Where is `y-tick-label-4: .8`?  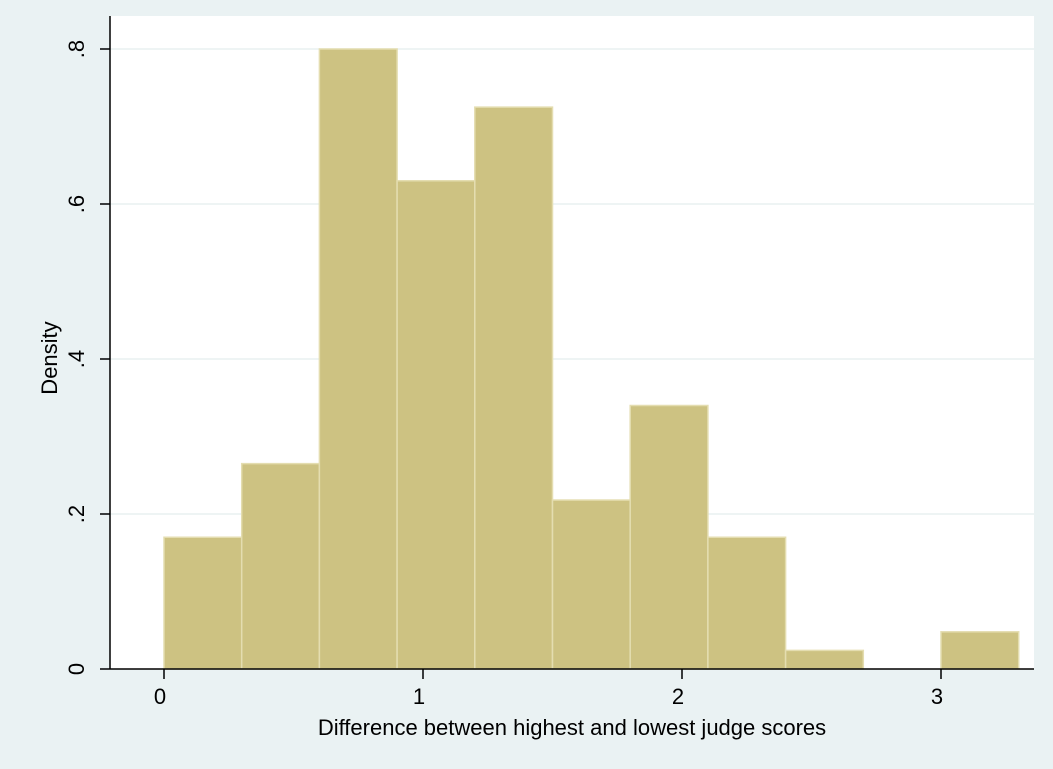 y-tick-label-4: .8 is located at coordinates (76, 49).